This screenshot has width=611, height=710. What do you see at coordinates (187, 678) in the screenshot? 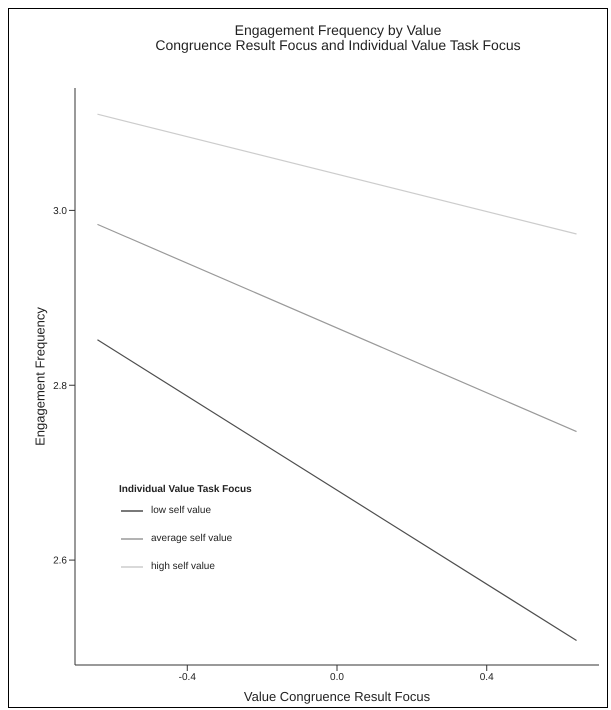
I see `x-tick-label: -0.4` at bounding box center [187, 678].